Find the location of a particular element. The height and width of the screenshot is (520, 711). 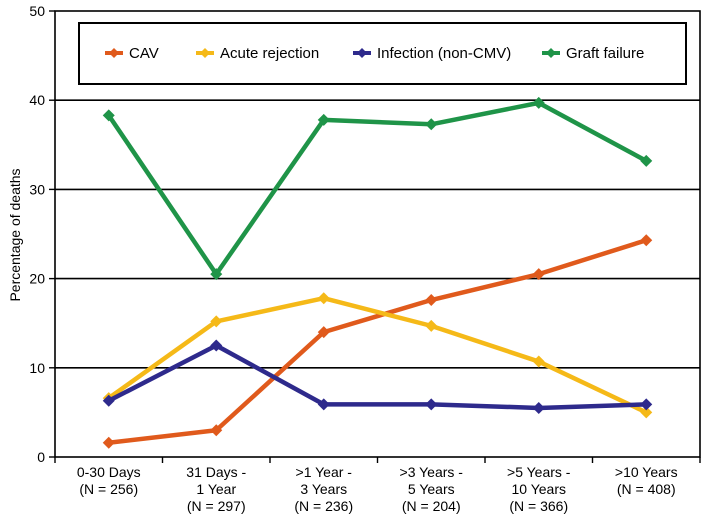

y-tick-label: 0 is located at coordinates (41, 457).